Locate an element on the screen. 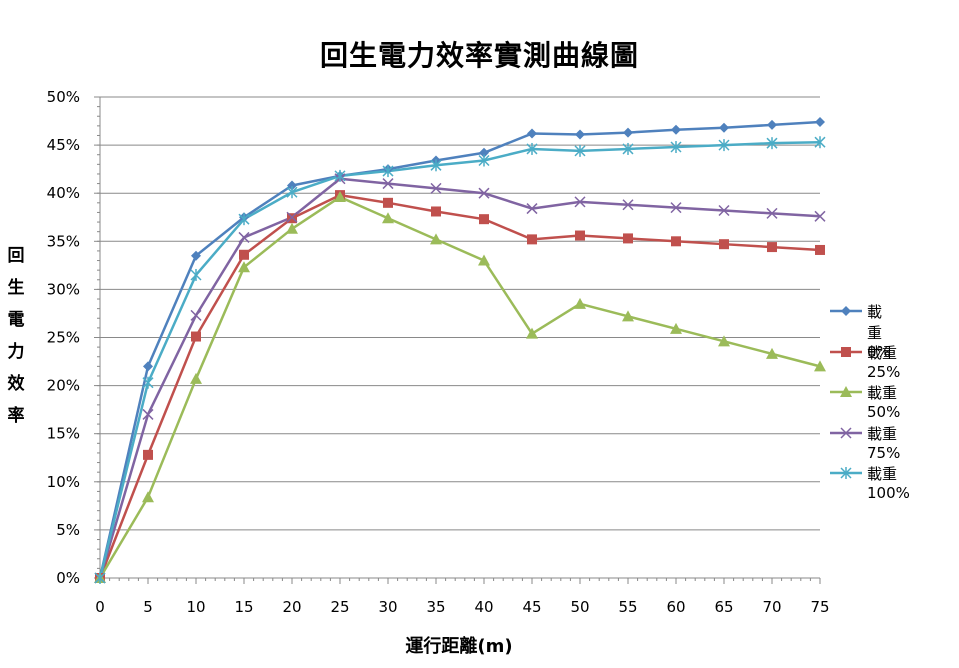 The width and height of the screenshot is (959, 668). x-tick-label: 5 is located at coordinates (148, 607).